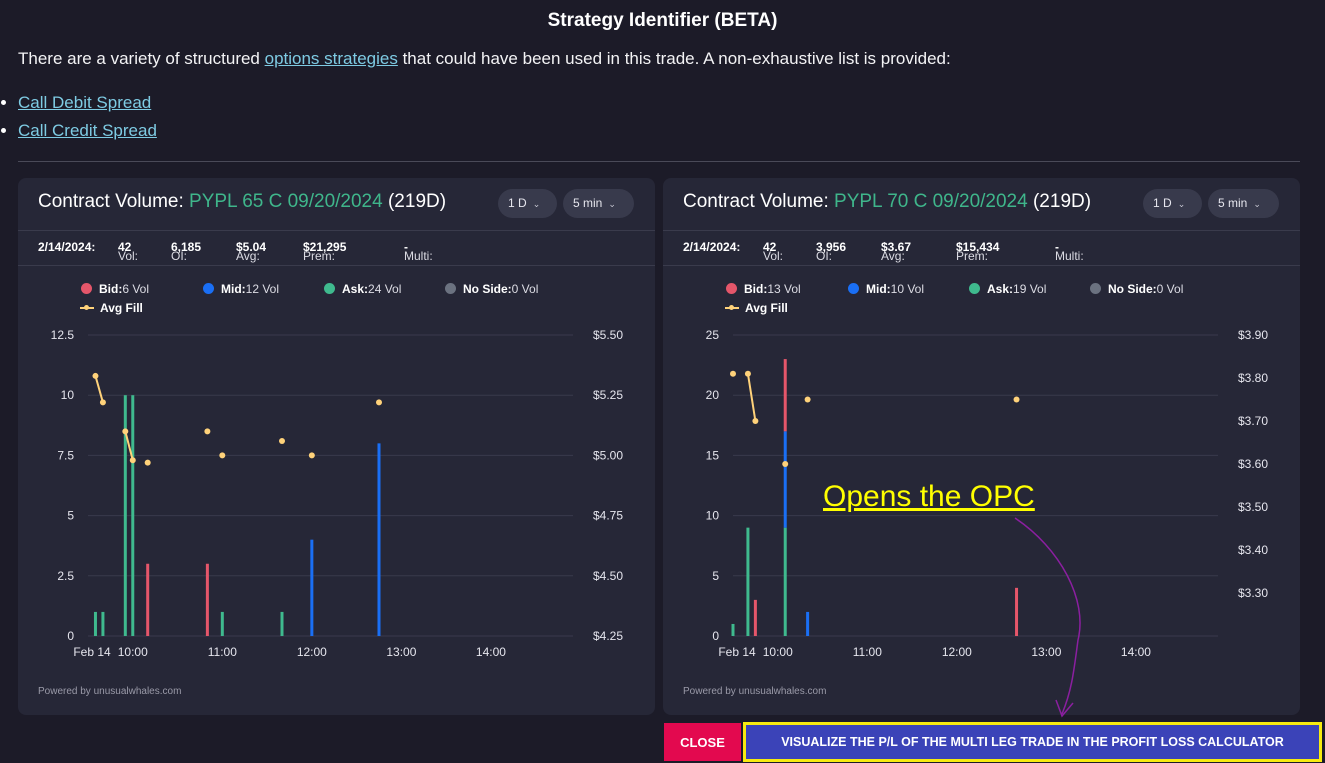 This screenshot has width=1325, height=763. I want to click on mid-legend-swatch, so click(208, 288).